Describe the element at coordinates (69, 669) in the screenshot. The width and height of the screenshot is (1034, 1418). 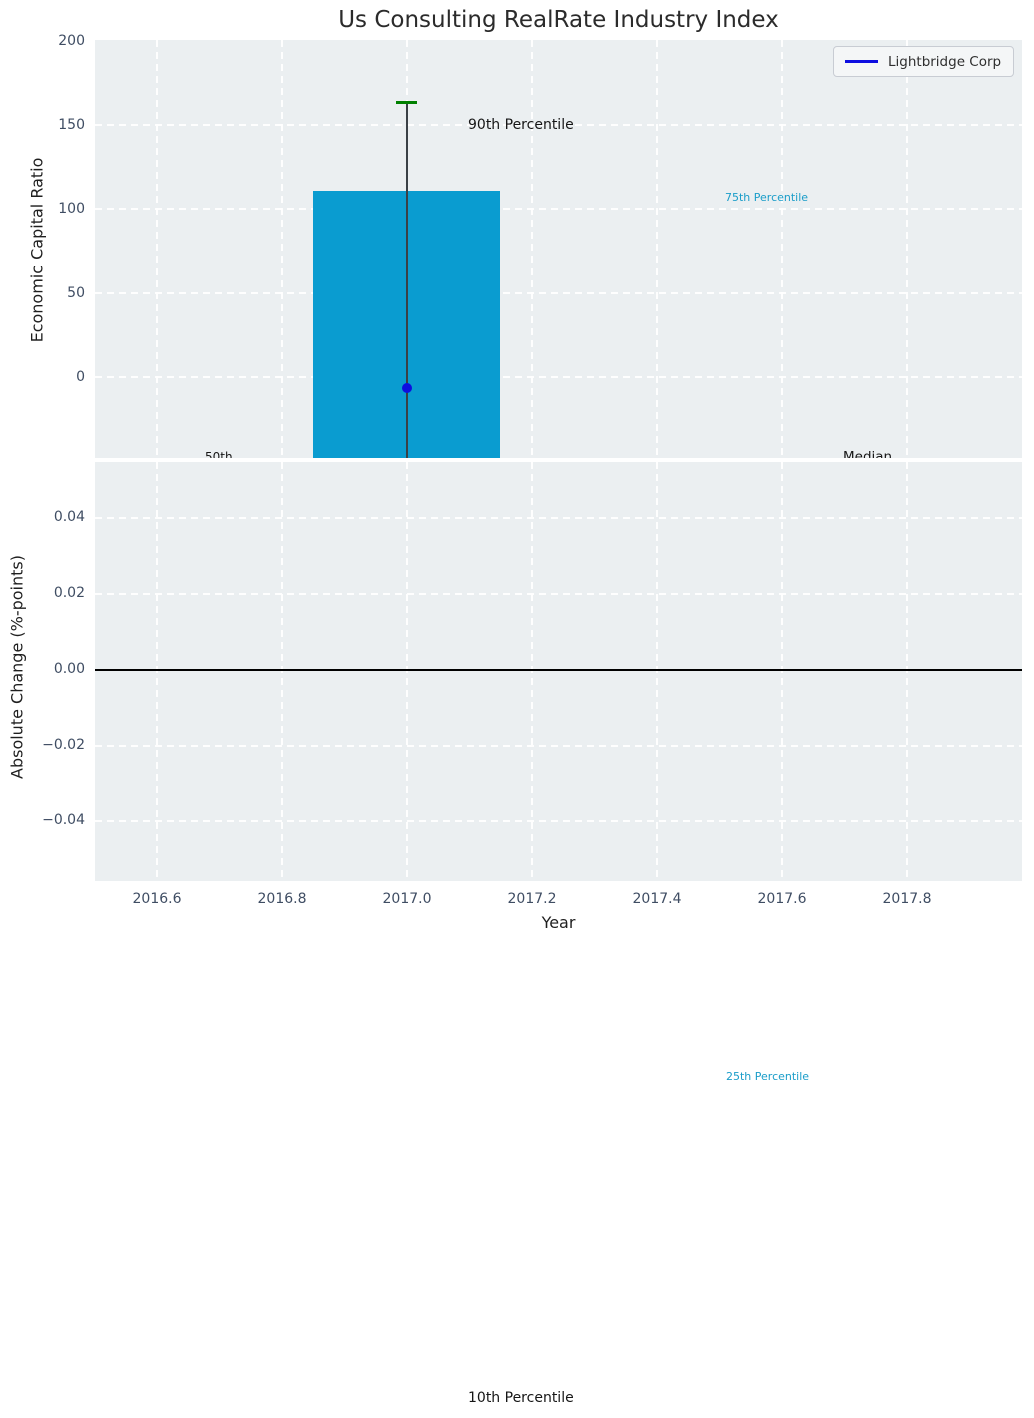
I see `y-tick-label: 0.00` at that location.